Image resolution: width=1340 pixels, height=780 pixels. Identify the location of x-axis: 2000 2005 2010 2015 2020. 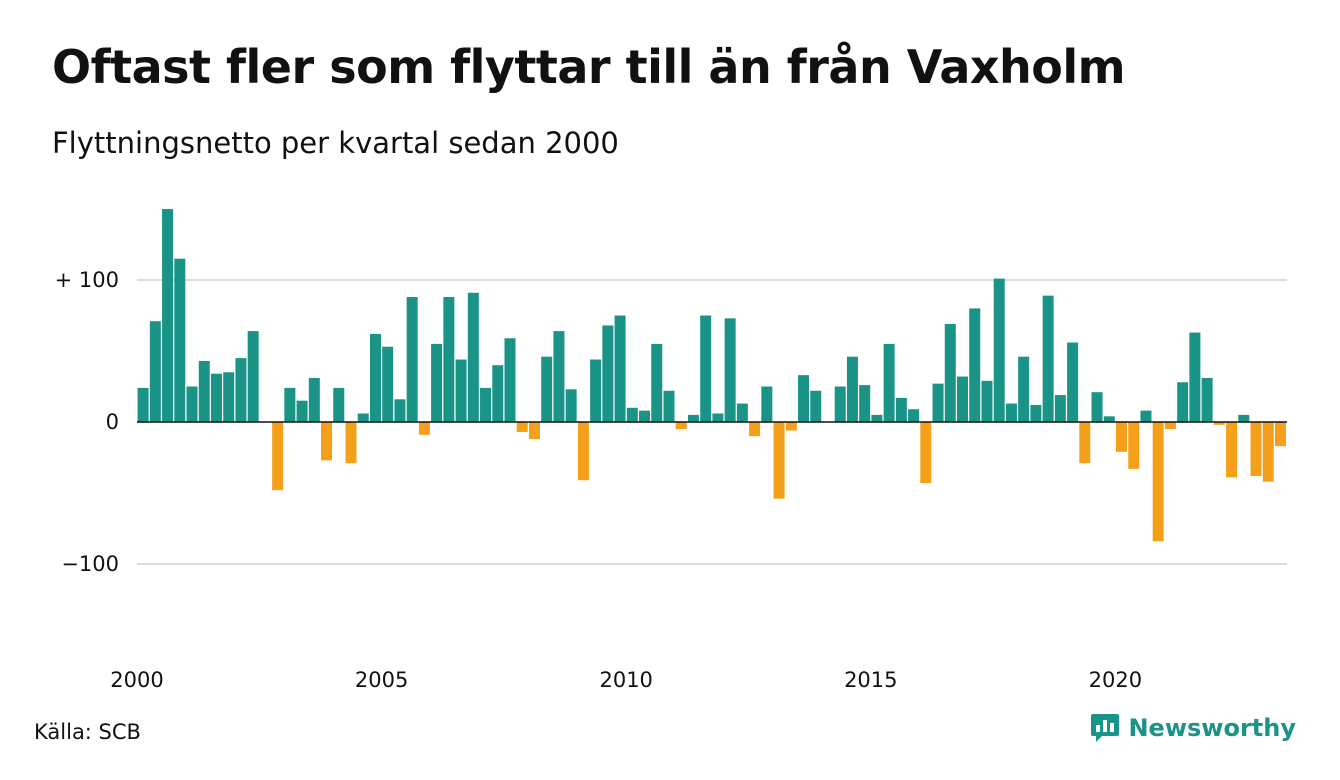
(626, 680).